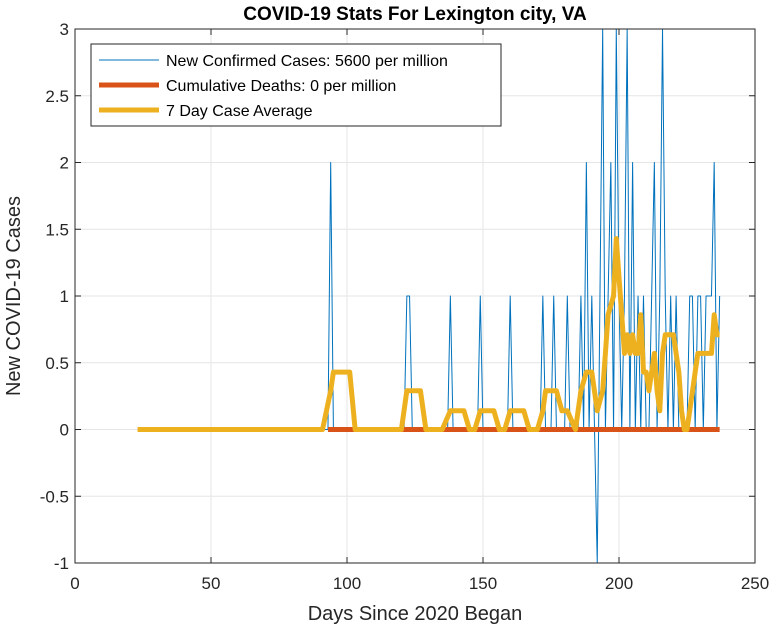 The width and height of the screenshot is (773, 630). Describe the element at coordinates (54, 496) in the screenshot. I see `y-tick-label: -0.5` at that location.